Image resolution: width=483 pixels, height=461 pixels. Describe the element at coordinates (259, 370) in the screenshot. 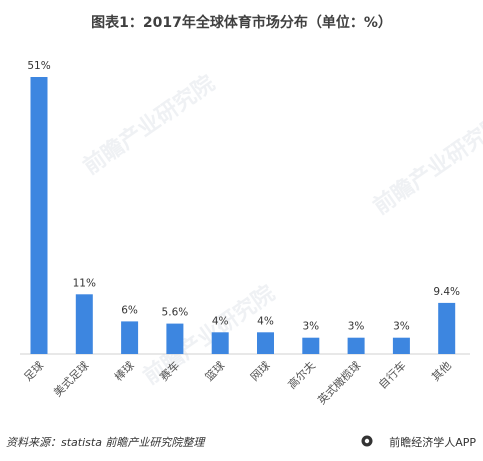

I see `category-label-5: 网球` at that location.